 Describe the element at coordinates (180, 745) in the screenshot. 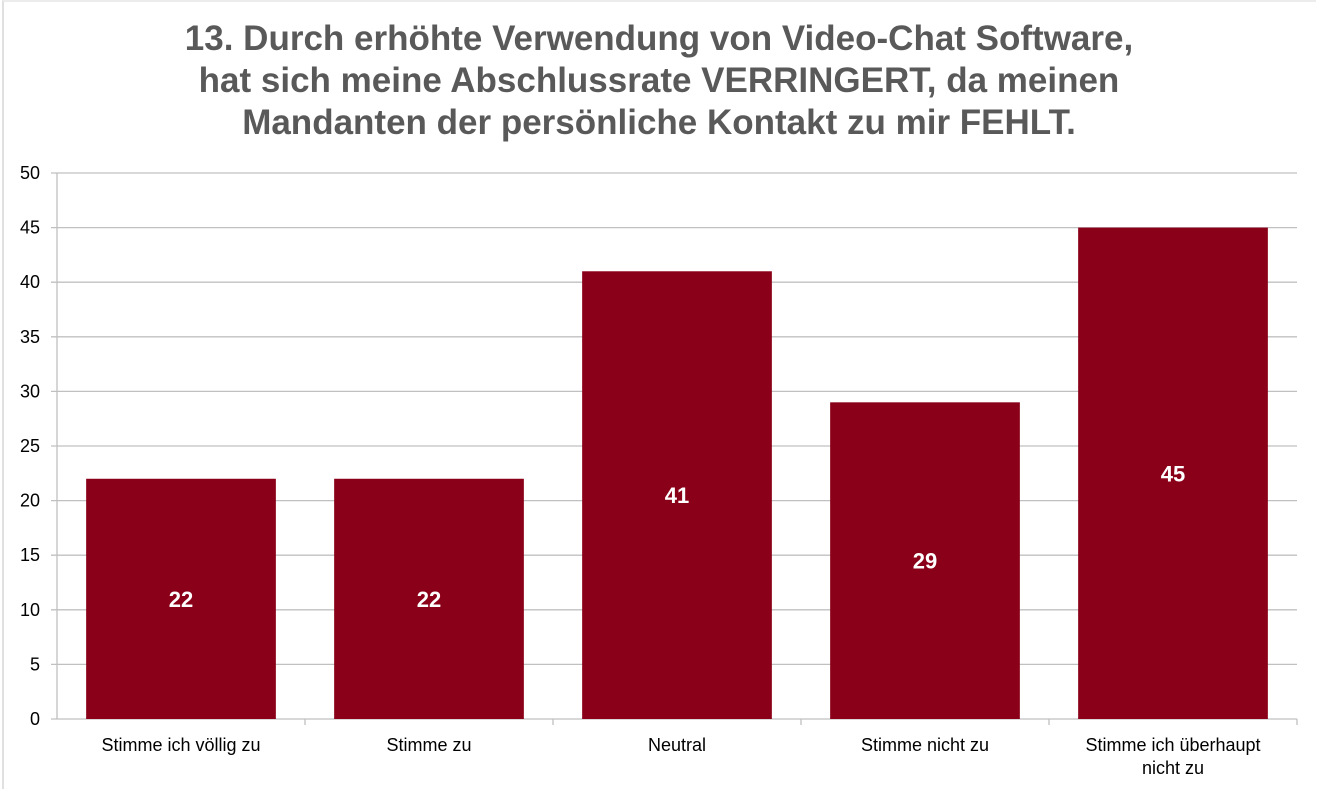

I see `x-tick-label: Stimme ich völlig zu` at that location.